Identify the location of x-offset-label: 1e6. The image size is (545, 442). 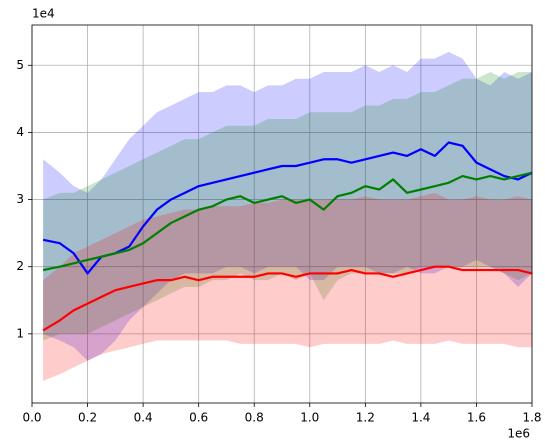
(518, 434).